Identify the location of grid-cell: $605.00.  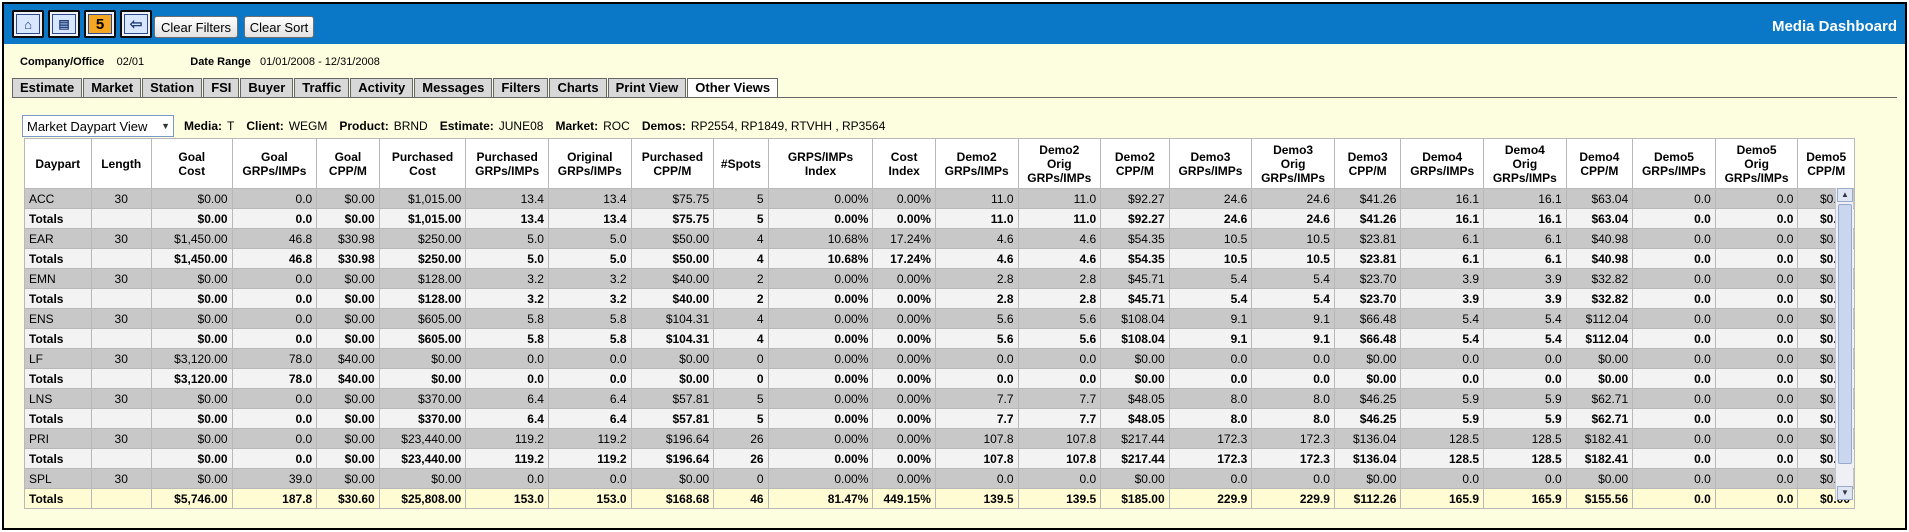
(422, 318).